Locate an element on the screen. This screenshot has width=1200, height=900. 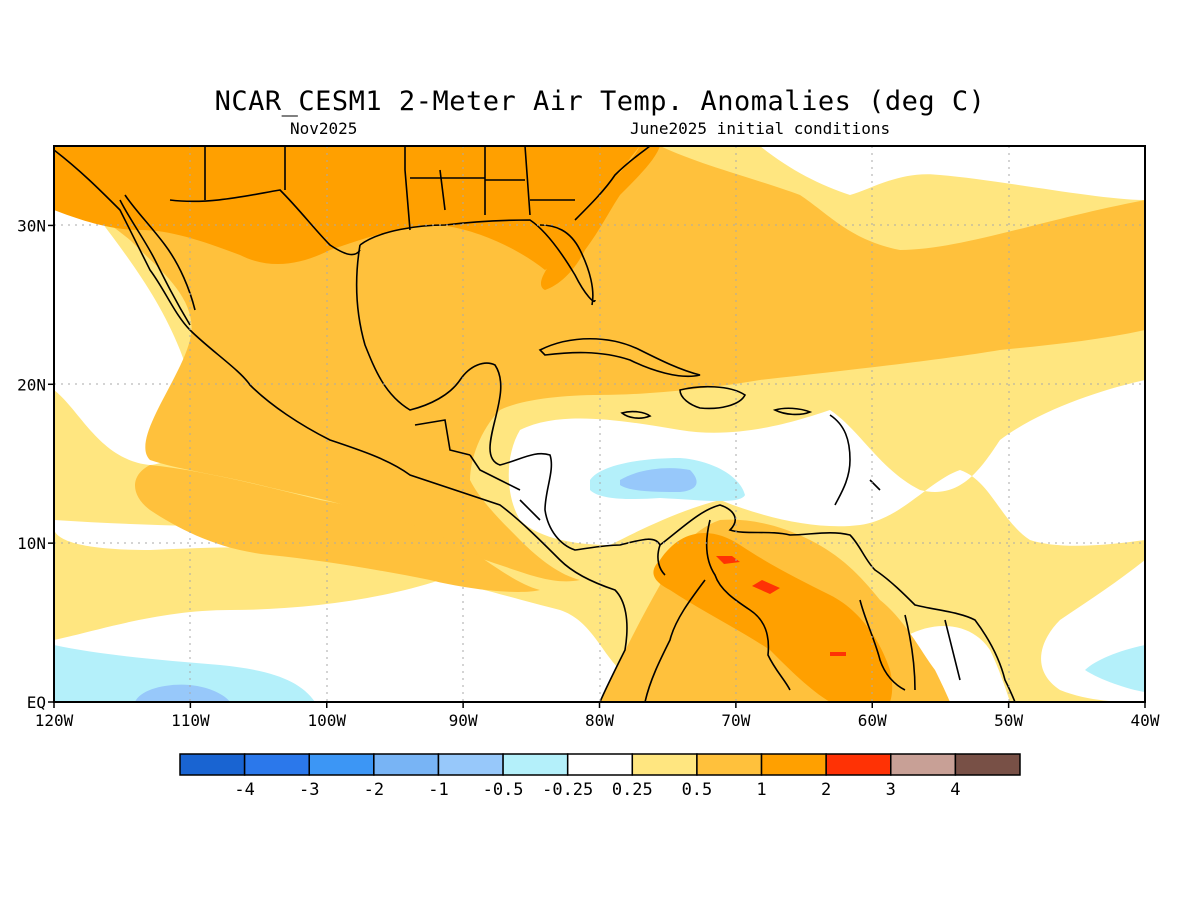
central-america-borders is located at coordinates (477, 470).